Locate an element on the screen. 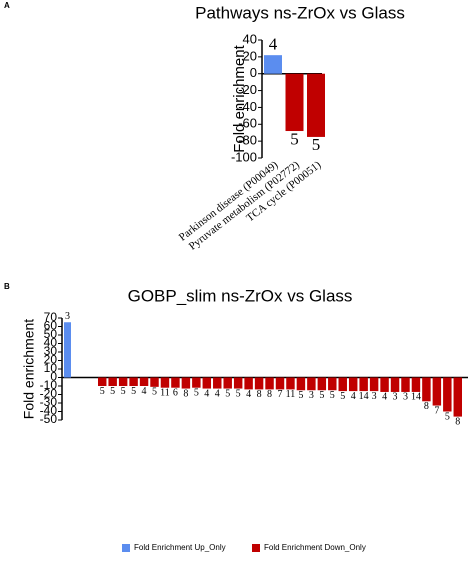 The width and height of the screenshot is (474, 566). legend-label: Fold Enrichment Down_Only is located at coordinates (315, 547).